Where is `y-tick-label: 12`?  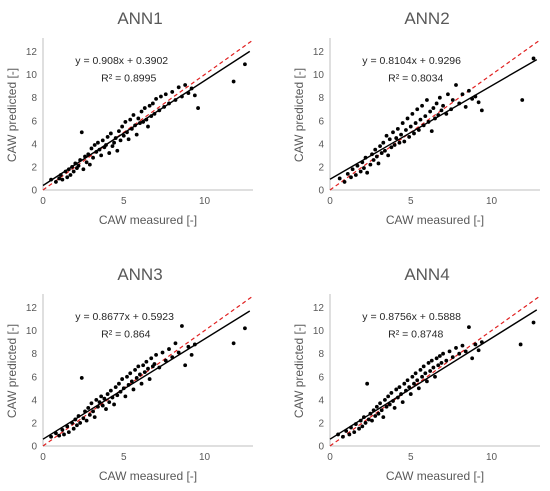
y-tick-label: 12 is located at coordinates (32, 52).